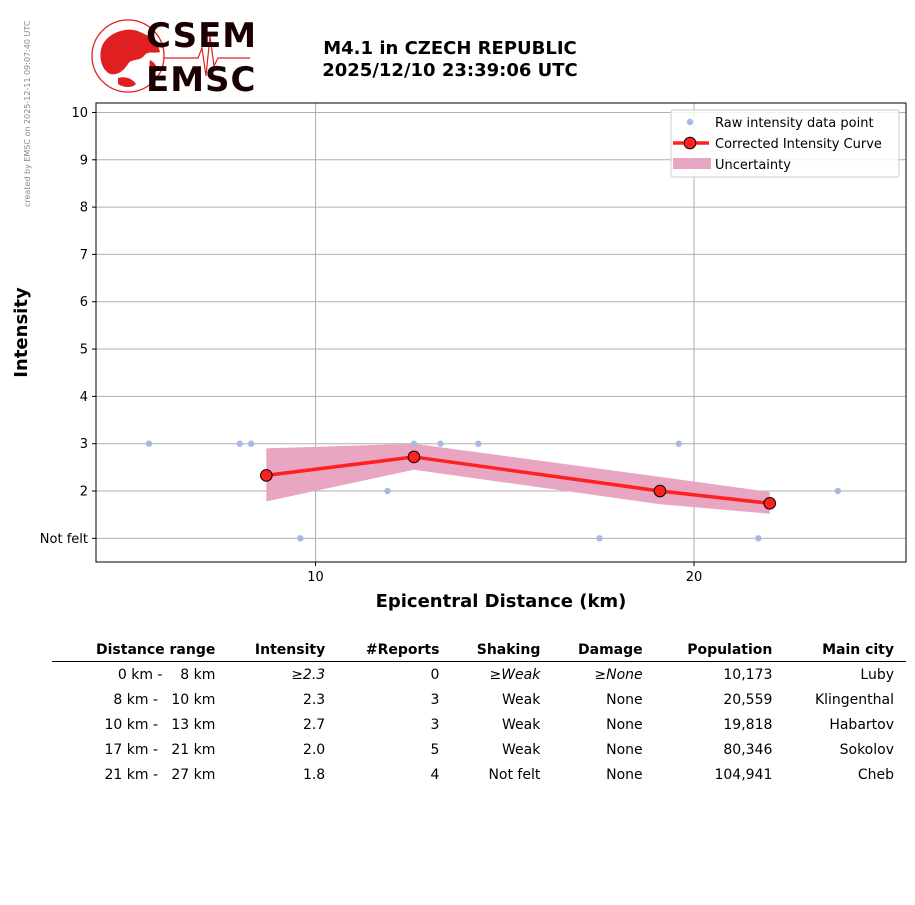  What do you see at coordinates (748, 674) in the screenshot?
I see `cell-population: 10,173` at bounding box center [748, 674].